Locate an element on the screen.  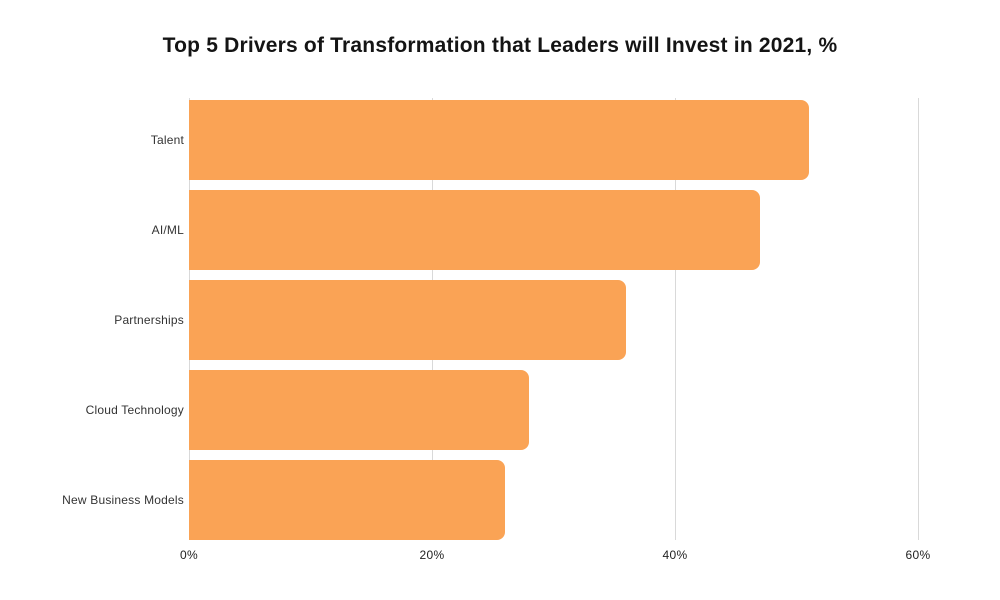
x-tick-40: 40% is located at coordinates (675, 555).